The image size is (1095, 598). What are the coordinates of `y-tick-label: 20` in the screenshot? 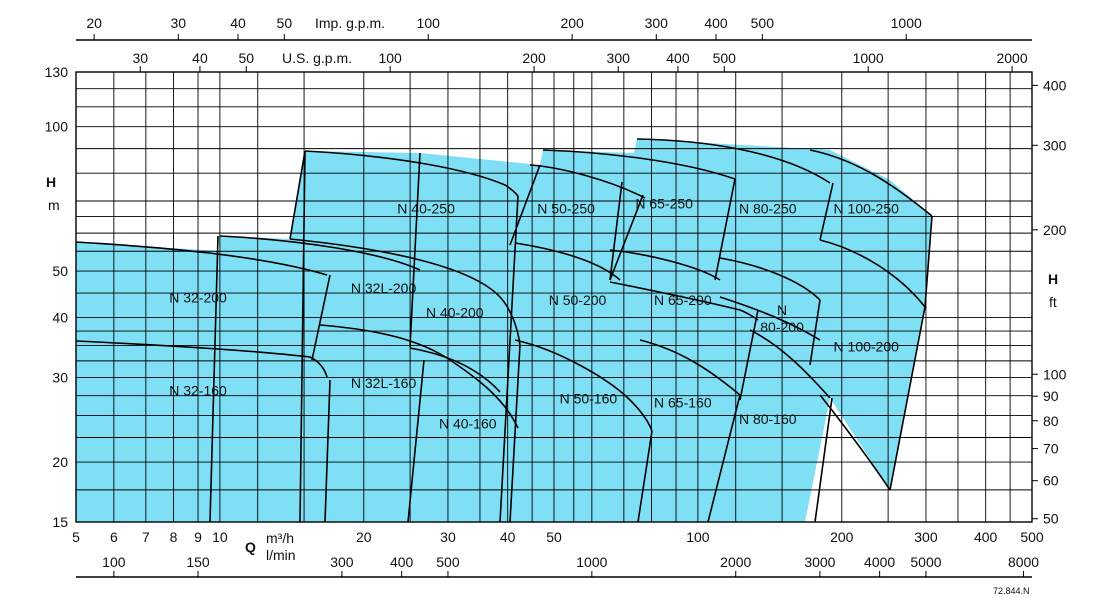 It's located at (60, 462).